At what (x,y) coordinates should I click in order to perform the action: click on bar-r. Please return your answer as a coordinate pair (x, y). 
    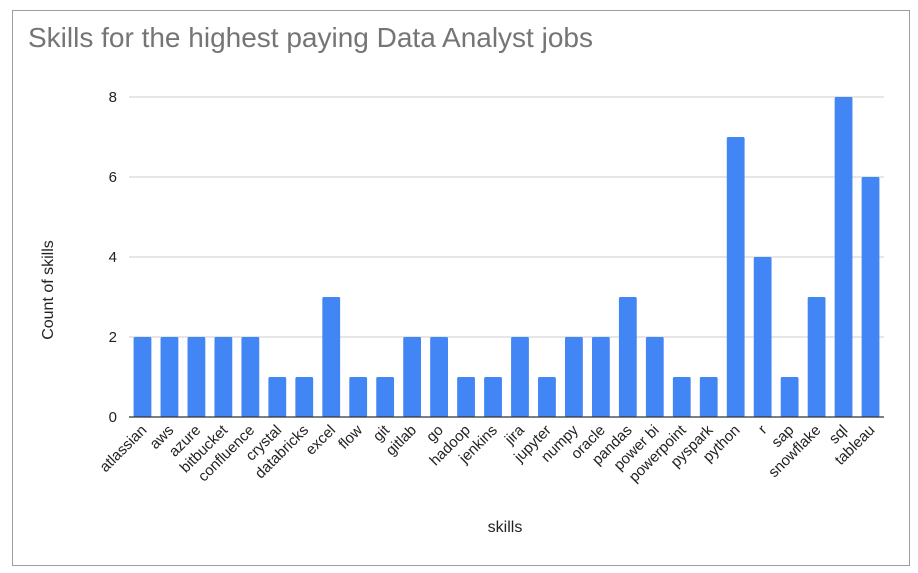
    Looking at the image, I should click on (762, 337).